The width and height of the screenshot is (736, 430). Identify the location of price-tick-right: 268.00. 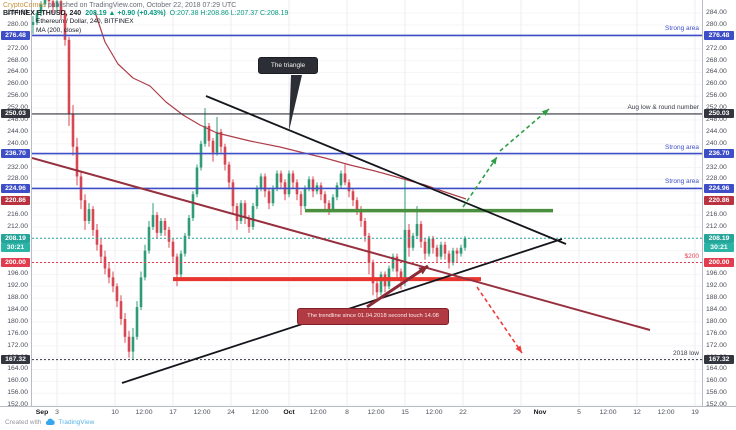
(716, 60).